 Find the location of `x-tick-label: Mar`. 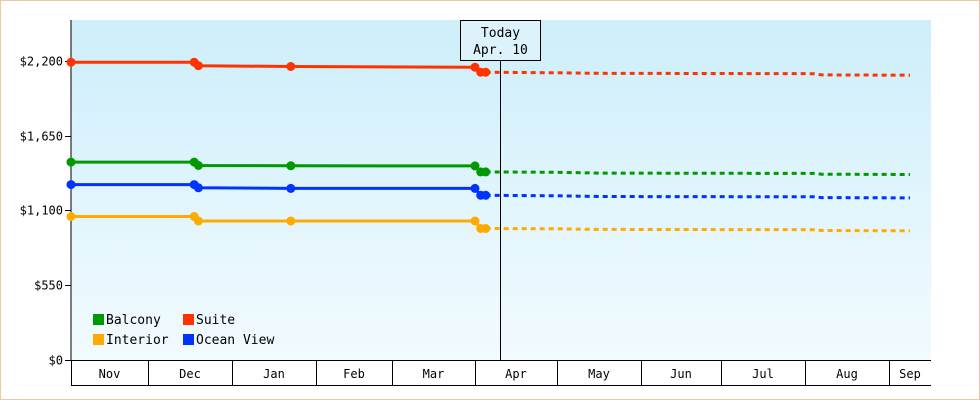

x-tick-label: Mar is located at coordinates (434, 374).